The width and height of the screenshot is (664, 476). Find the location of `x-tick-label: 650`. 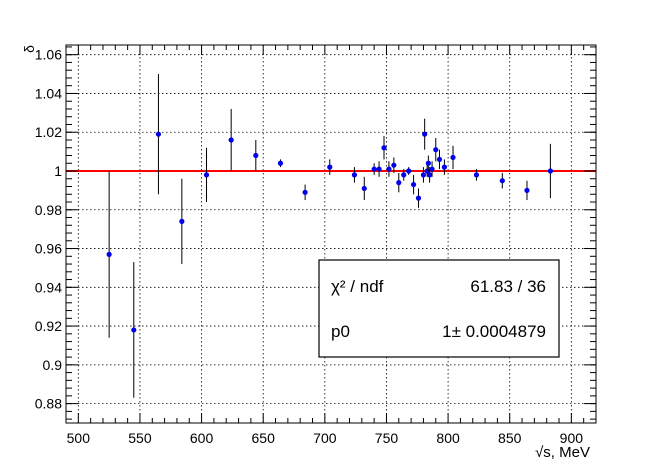

x-tick-label: 650 is located at coordinates (264, 438).